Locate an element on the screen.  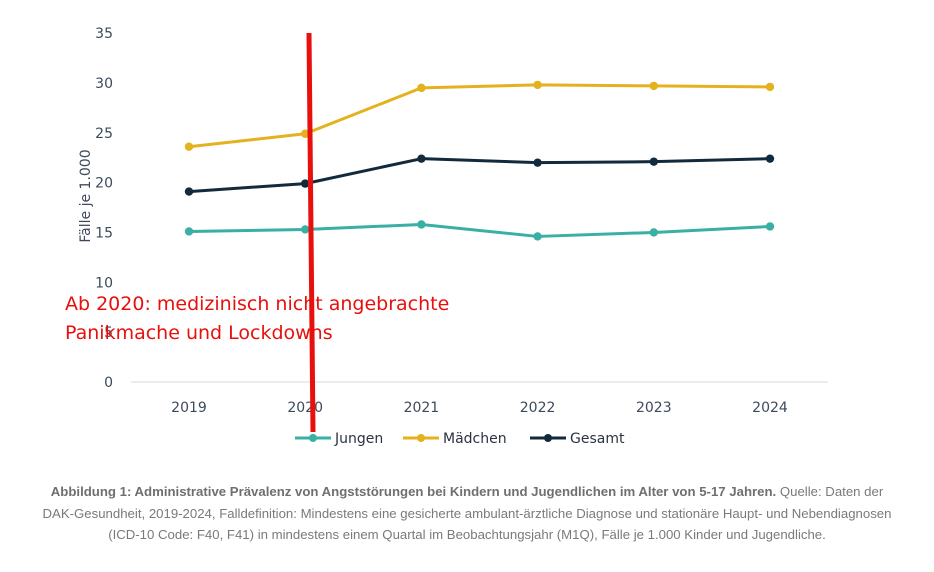
y-tick-label: 0 is located at coordinates (108, 383).